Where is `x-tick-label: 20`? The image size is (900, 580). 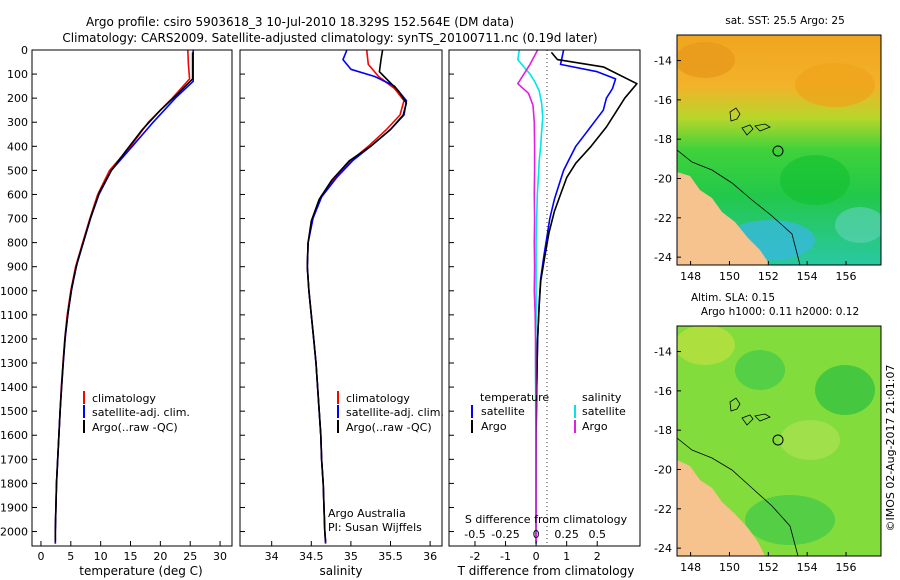 x-tick-label: 20 is located at coordinates (160, 556).